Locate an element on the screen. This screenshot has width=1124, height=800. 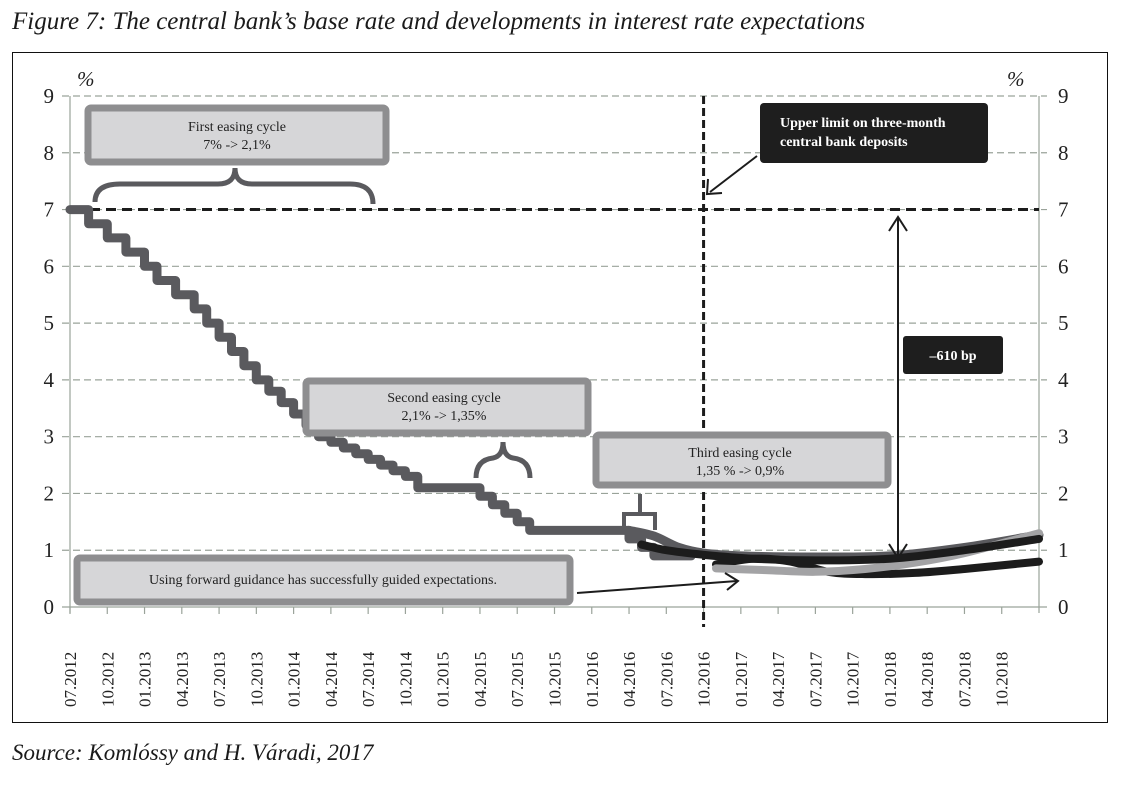
y-tick-label-left: 2 is located at coordinates (49, 493).